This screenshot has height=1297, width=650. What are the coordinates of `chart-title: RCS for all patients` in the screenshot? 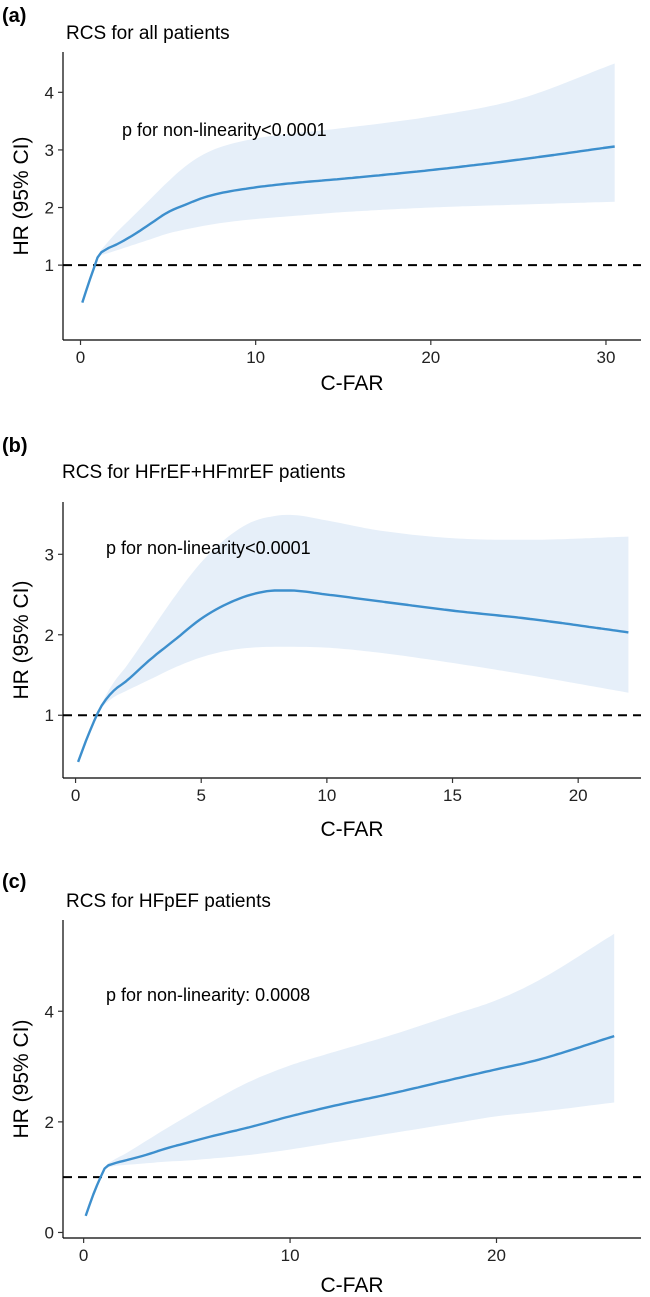 It's located at (148, 33).